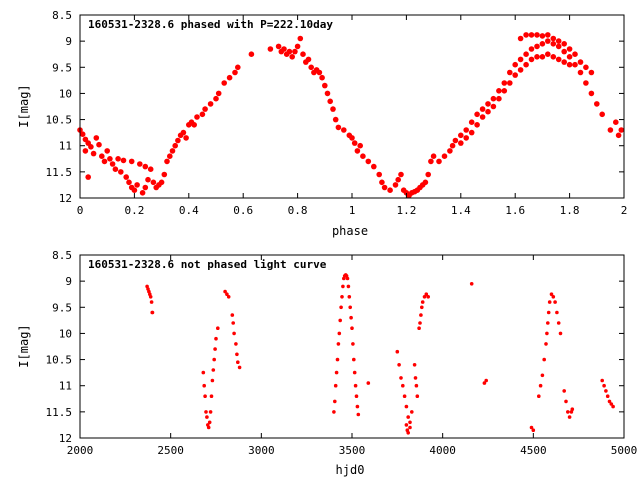  What do you see at coordinates (68, 41) in the screenshot?
I see `phased-y-tick-label: 9` at bounding box center [68, 41].